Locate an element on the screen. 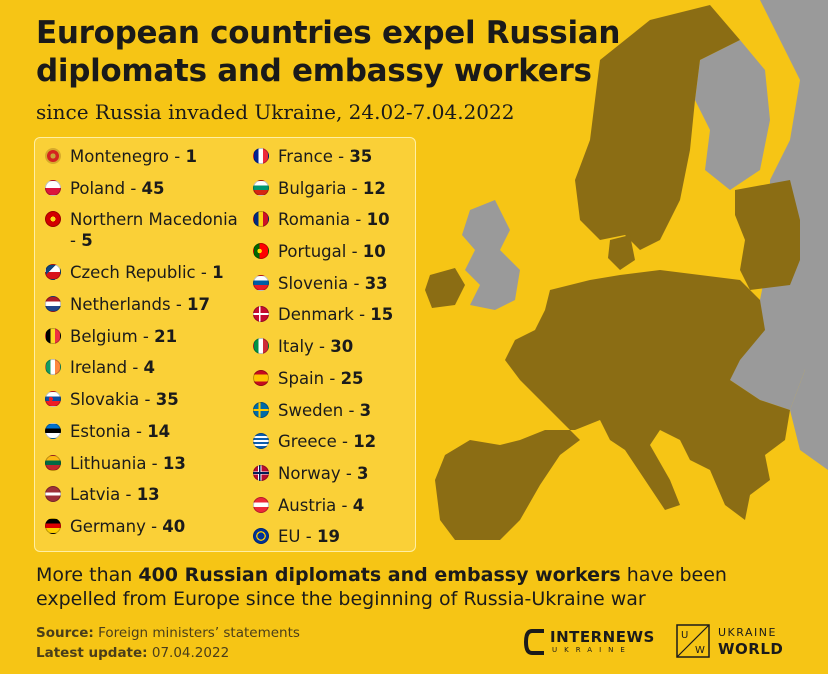 The image size is (828, 674). internews-logo: INTERNEWS UKRAINE is located at coordinates (594, 643).